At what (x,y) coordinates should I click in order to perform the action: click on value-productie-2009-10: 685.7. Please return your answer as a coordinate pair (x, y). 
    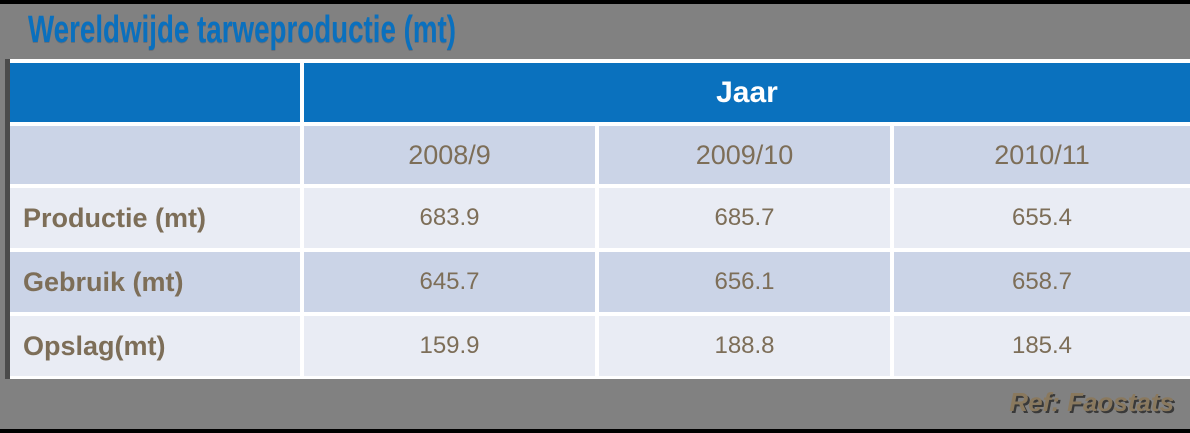
    Looking at the image, I should click on (744, 218).